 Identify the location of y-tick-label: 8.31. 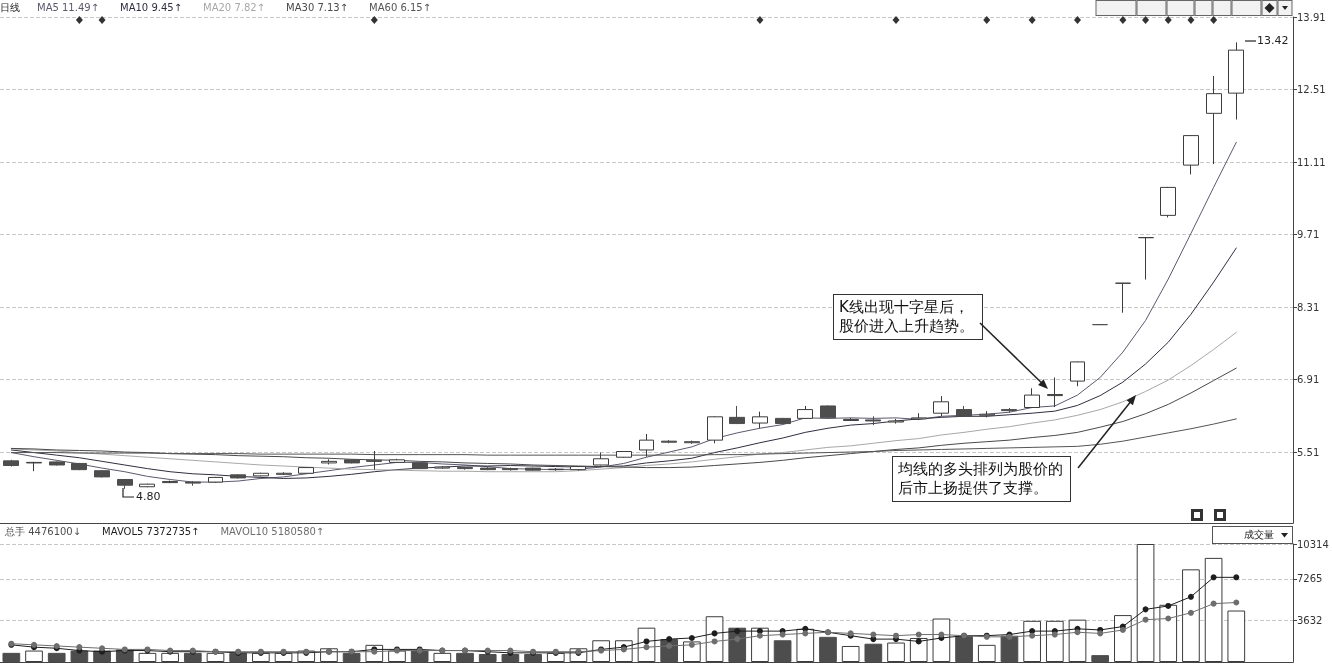
(1308, 307).